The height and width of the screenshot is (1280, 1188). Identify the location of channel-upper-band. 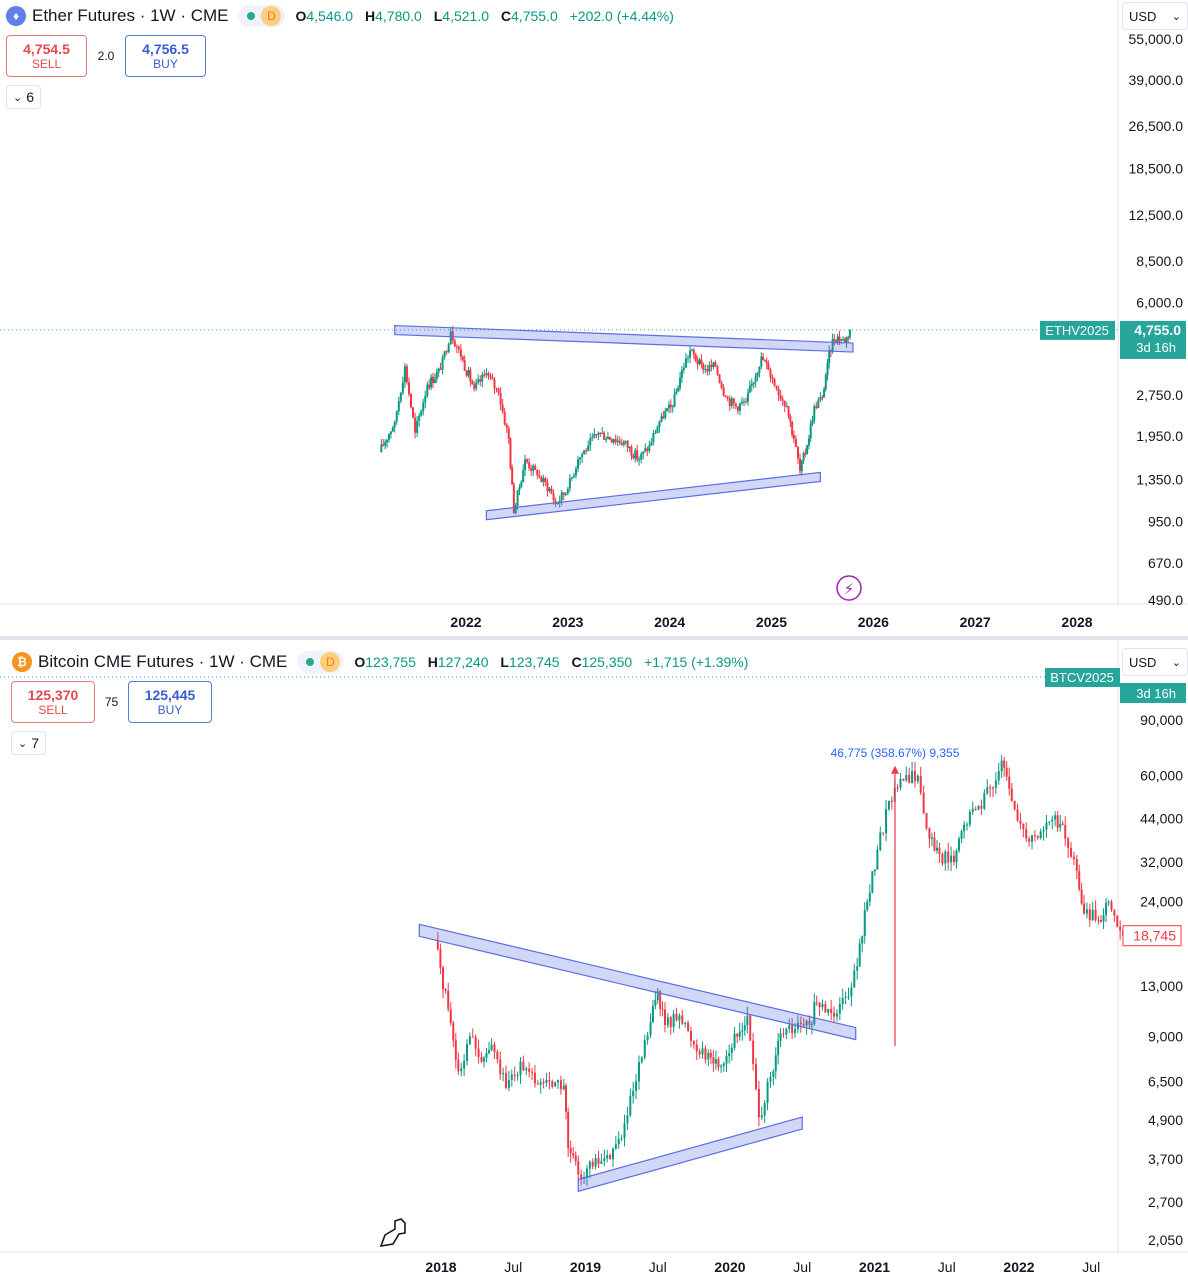
(624, 338).